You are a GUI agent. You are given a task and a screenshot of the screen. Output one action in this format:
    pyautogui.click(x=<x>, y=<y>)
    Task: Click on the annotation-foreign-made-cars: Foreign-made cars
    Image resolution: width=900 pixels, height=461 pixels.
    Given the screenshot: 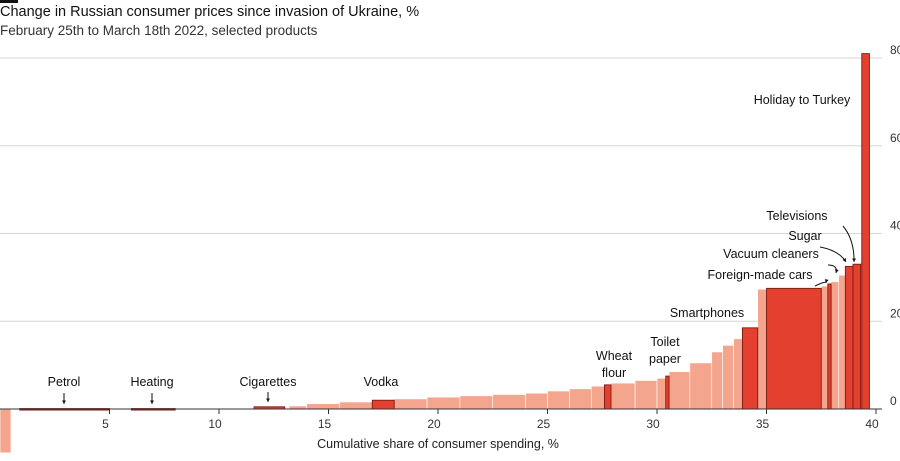 What is the action you would take?
    pyautogui.click(x=768, y=277)
    